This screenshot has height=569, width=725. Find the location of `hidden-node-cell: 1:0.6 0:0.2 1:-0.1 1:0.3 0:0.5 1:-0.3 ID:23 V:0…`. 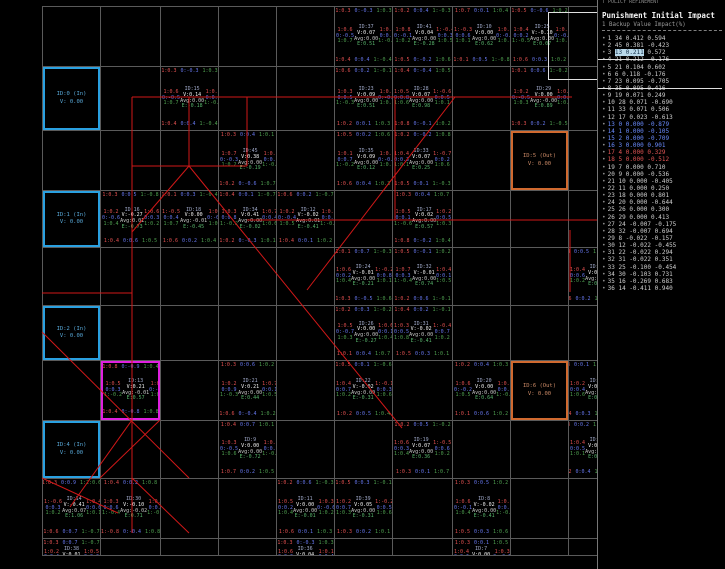

hidden-node-cell: 1:0.6 0:0.2 1:-0.1 1:0.3 0:0.5 1:-0.3 ID:23 V:0… is located at coordinates (363, 98).